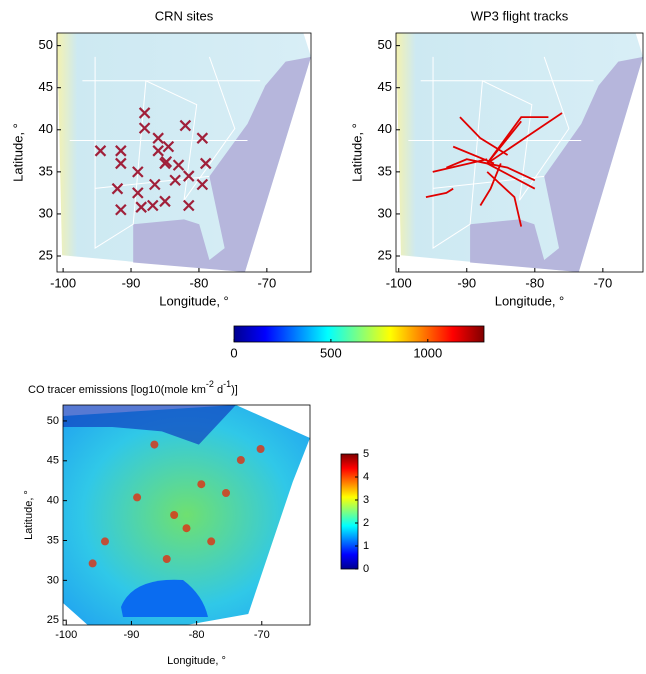  Describe the element at coordinates (117, 390) in the screenshot. I see `title-part: CO tracer emissions [log10(mole km` at that location.